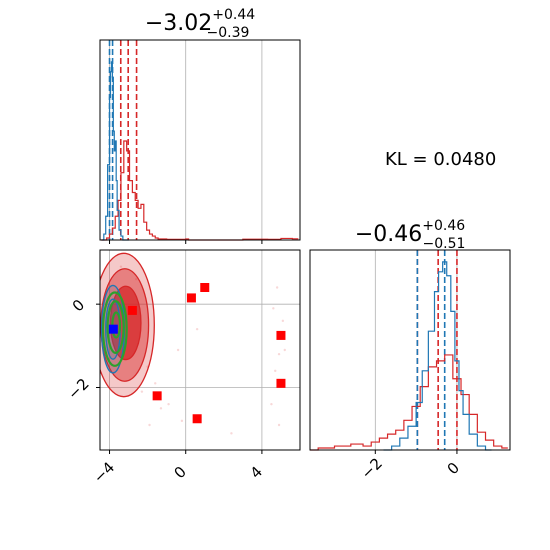 Image resolution: width=550 pixels, height=550 pixels. I want to click on hist1-title-sup: +0.44, so click(233, 15).